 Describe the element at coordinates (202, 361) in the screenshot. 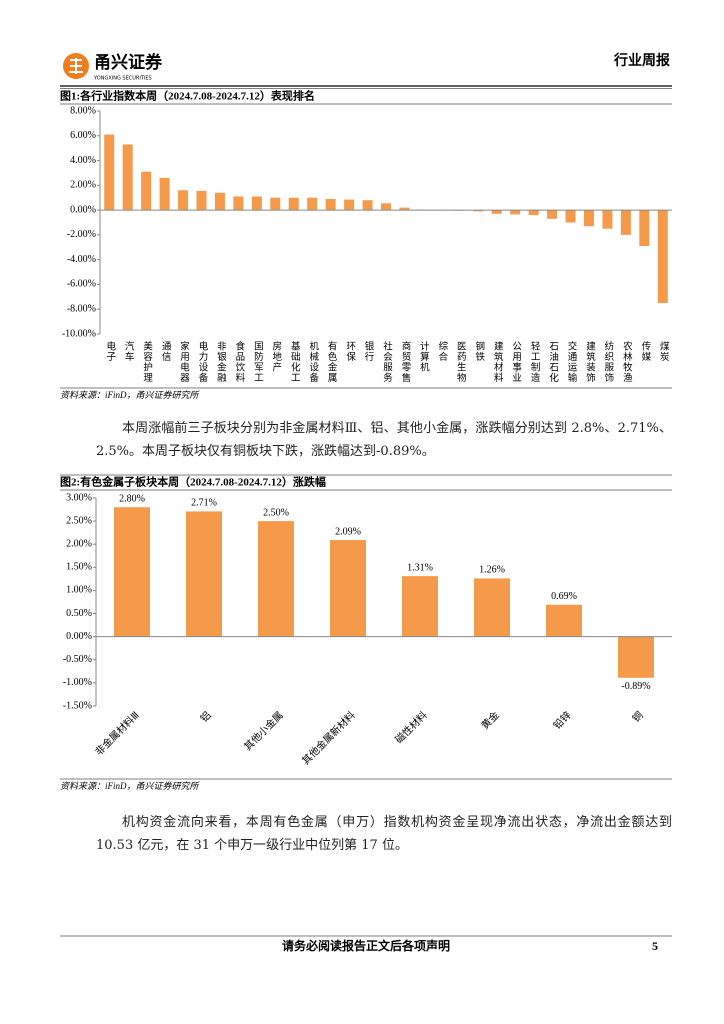

I see `x-tick-label: 电力设备` at that location.